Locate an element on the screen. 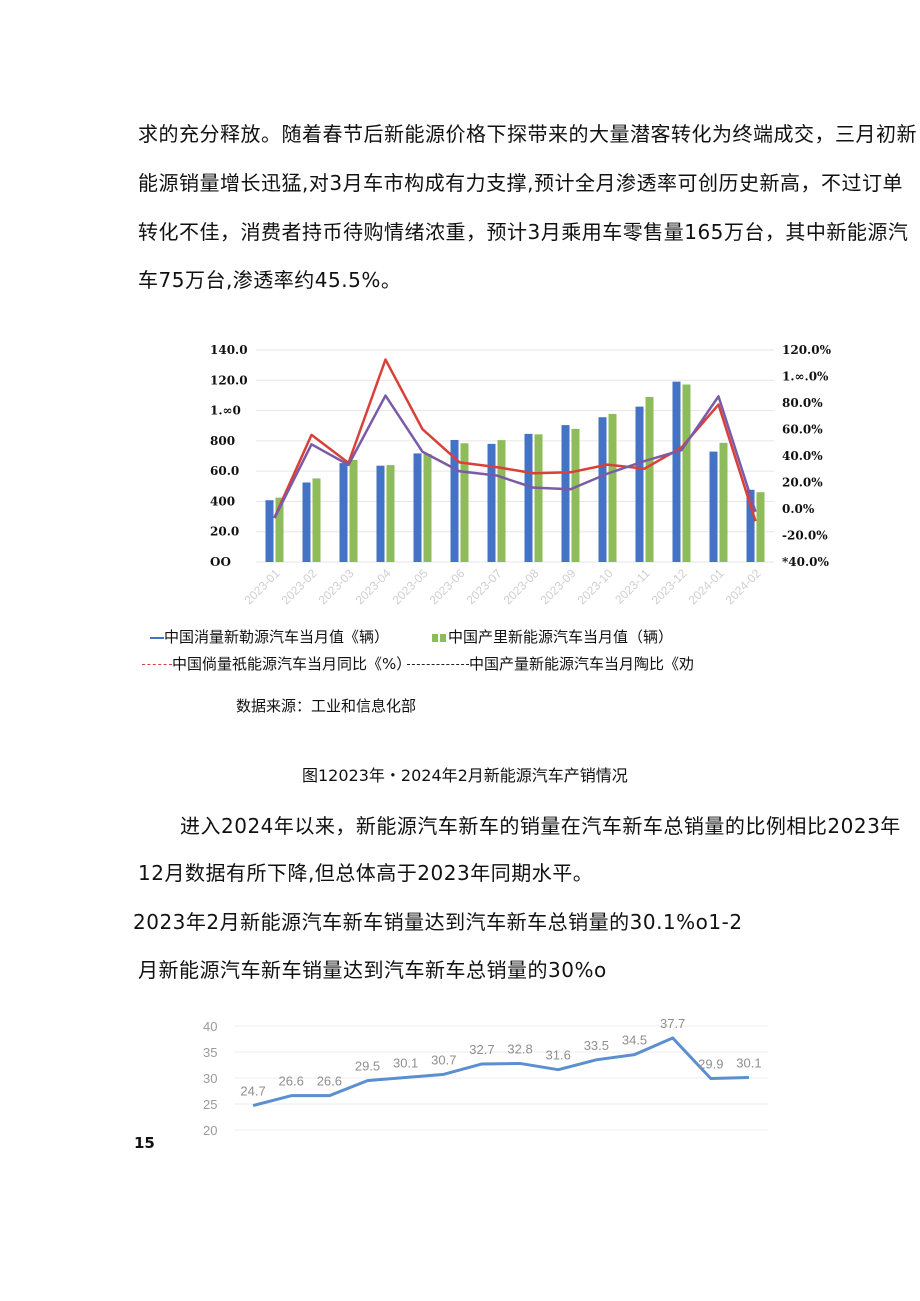  y2-tick-label: 20.0% is located at coordinates (802, 483).